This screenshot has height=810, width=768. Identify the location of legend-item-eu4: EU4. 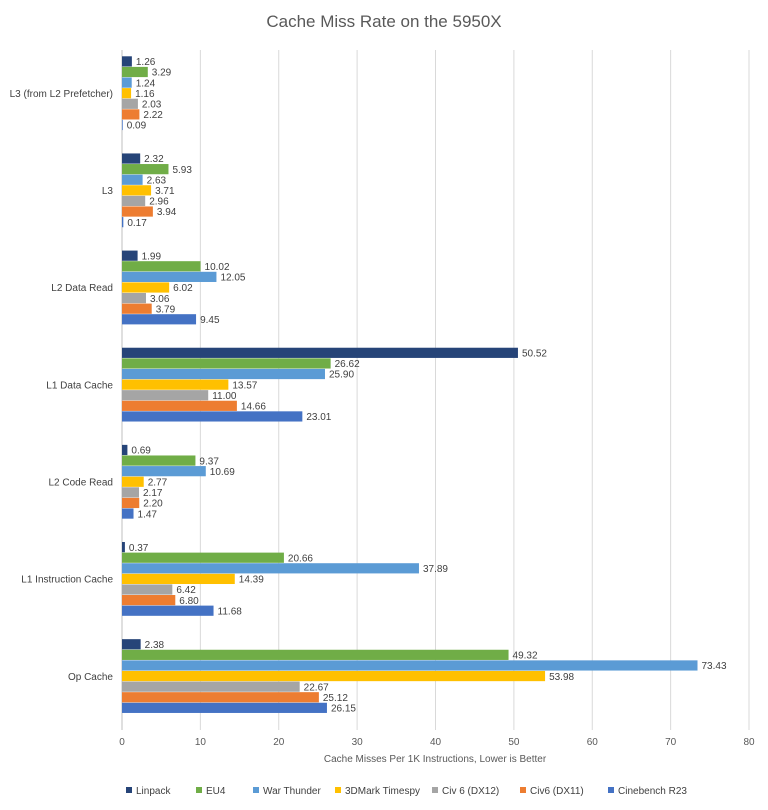
(216, 791).